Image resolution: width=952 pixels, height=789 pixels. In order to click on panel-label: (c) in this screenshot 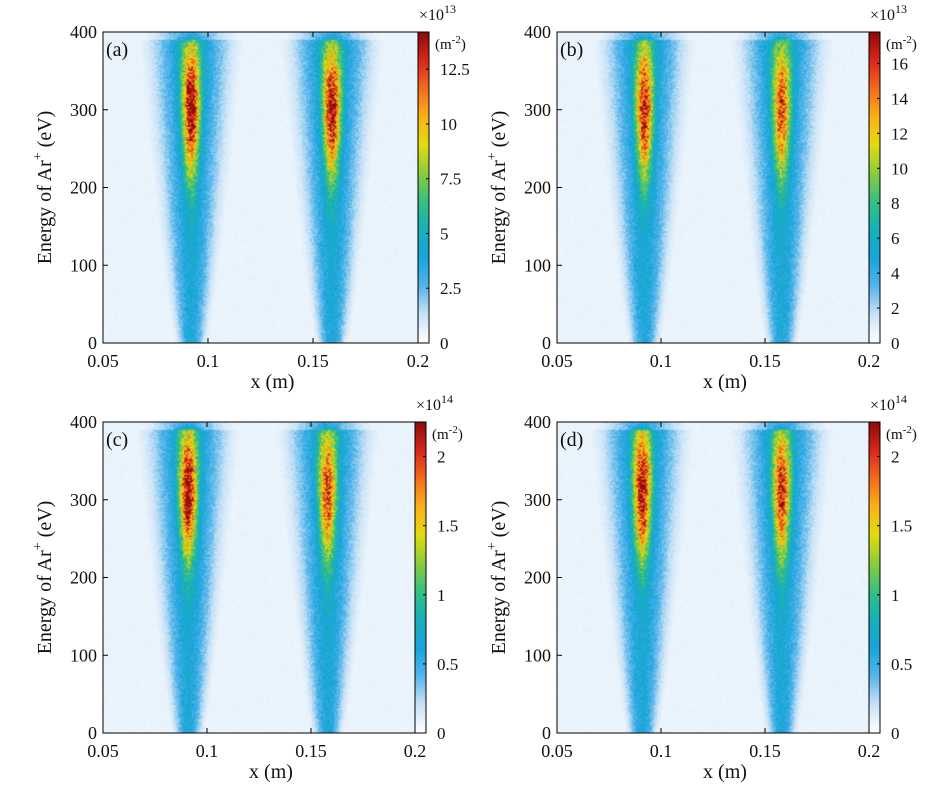, I will do `click(117, 440)`.